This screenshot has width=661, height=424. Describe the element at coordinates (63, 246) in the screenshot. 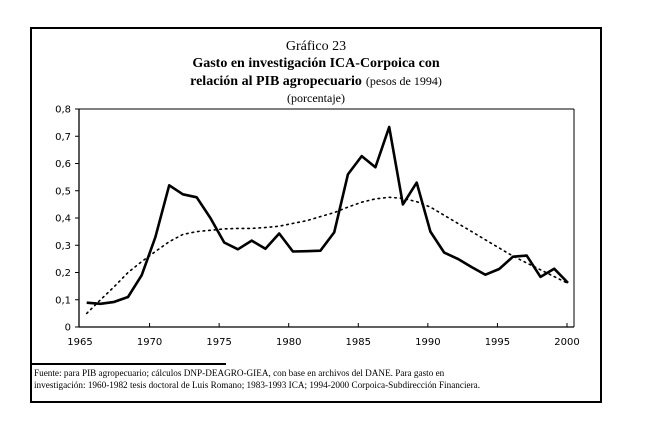

I see `y-tick-label: 0,3` at that location.